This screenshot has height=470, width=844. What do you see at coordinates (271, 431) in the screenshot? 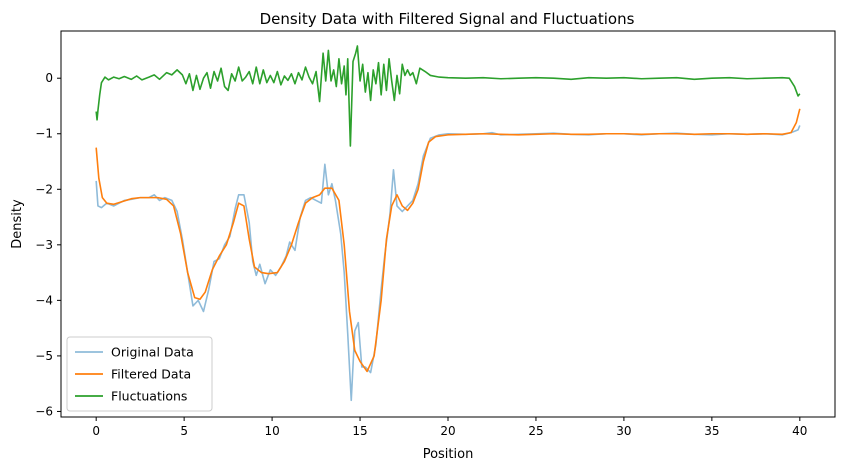
I see `x-tick-label: 10` at bounding box center [271, 431].